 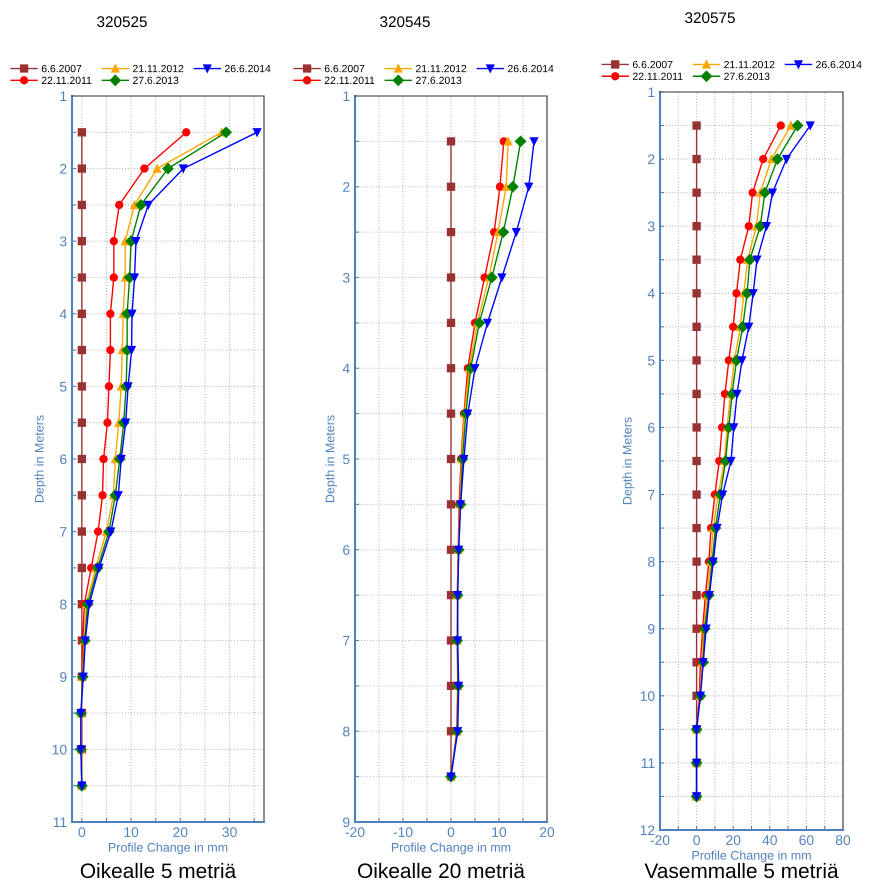 I want to click on chart-title: 320545, so click(x=405, y=22).